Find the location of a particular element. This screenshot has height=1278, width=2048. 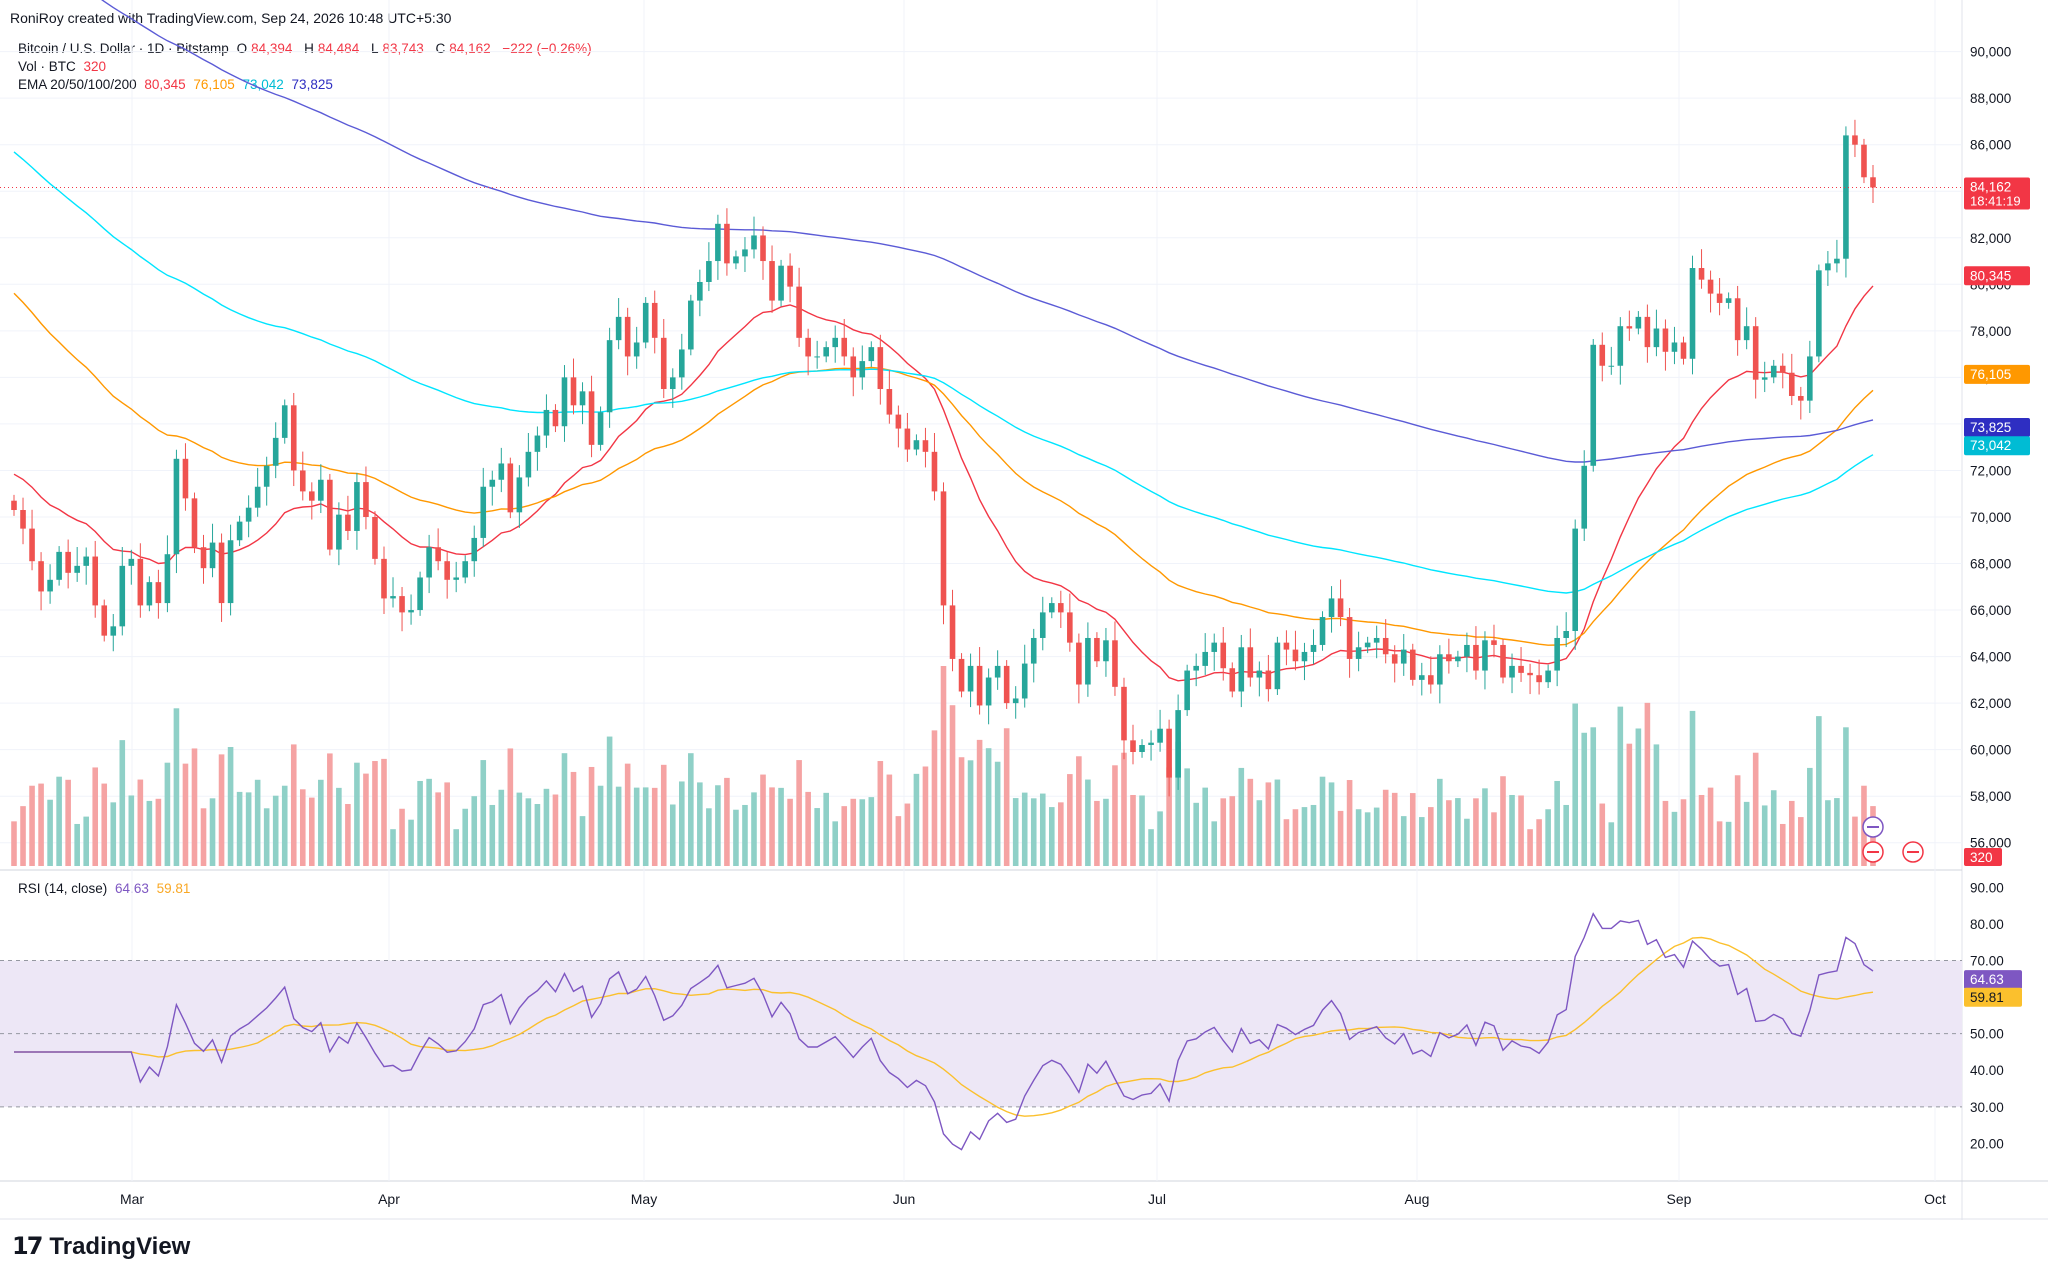

price-tick-label: 82,000 is located at coordinates (1990, 238).